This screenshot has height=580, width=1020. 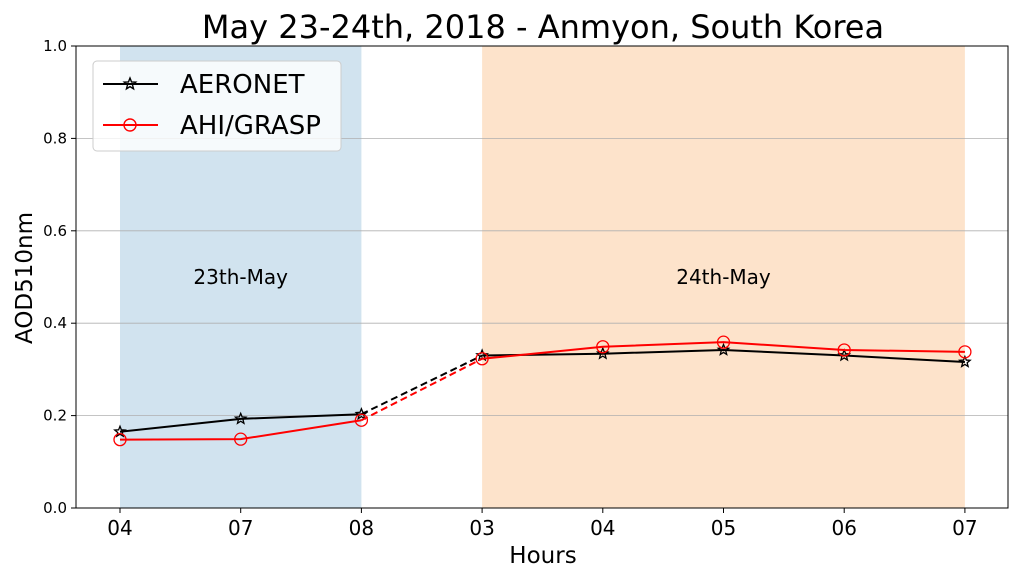 What do you see at coordinates (119, 528) in the screenshot?
I see `x-tick-label-0: 04` at bounding box center [119, 528].